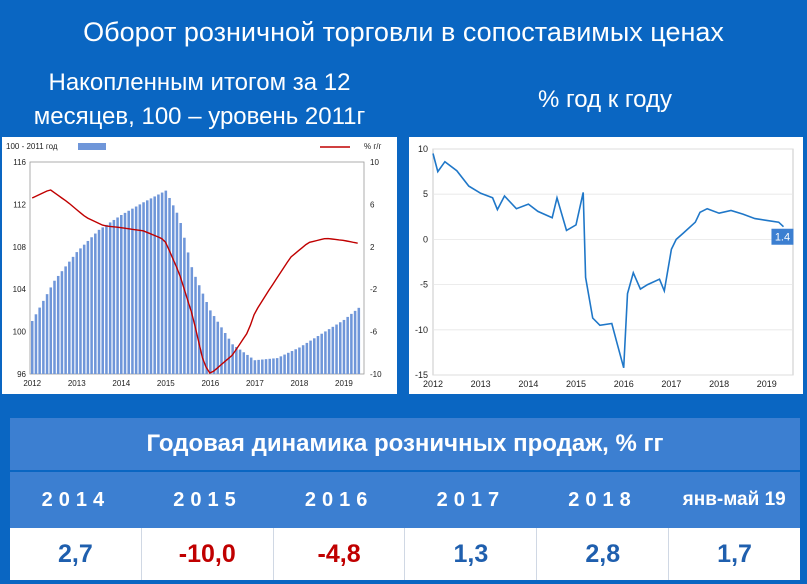 The width and height of the screenshot is (807, 584). I want to click on x-tick-label: 2013, so click(77, 383).